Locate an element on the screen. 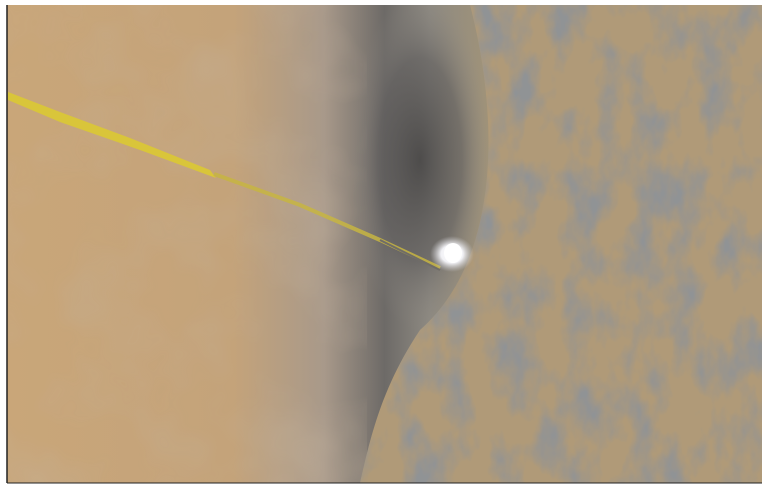 This screenshot has width=764, height=487. cable is located at coordinates (410, 255).